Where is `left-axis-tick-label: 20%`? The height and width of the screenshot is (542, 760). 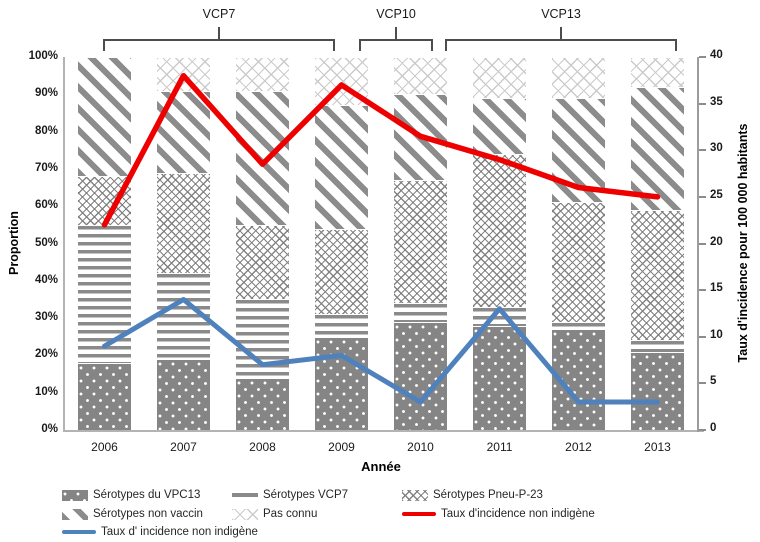
left-axis-tick-label: 20% is located at coordinates (46, 354).